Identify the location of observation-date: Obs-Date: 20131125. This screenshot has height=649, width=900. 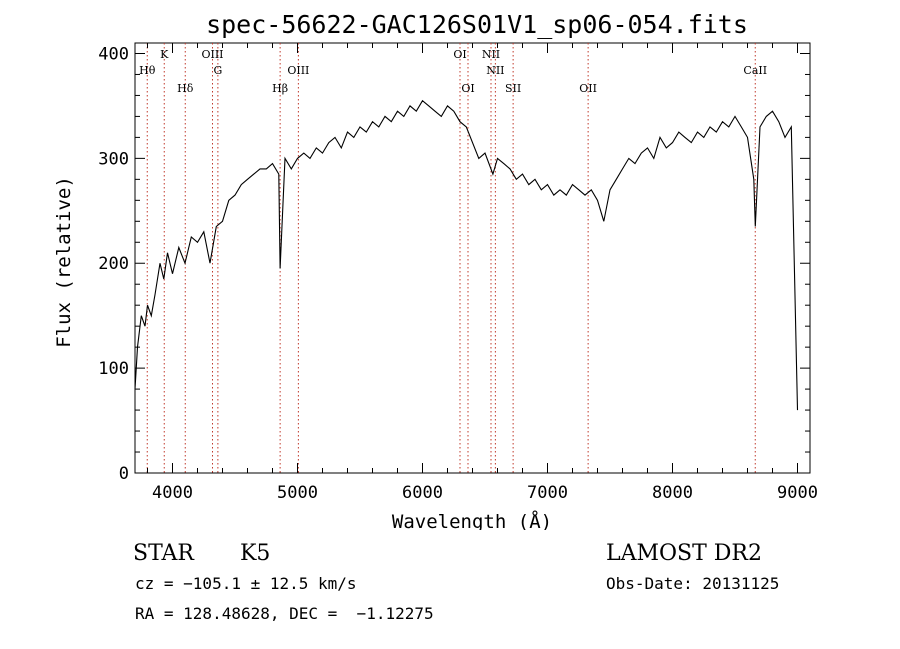
(693, 583).